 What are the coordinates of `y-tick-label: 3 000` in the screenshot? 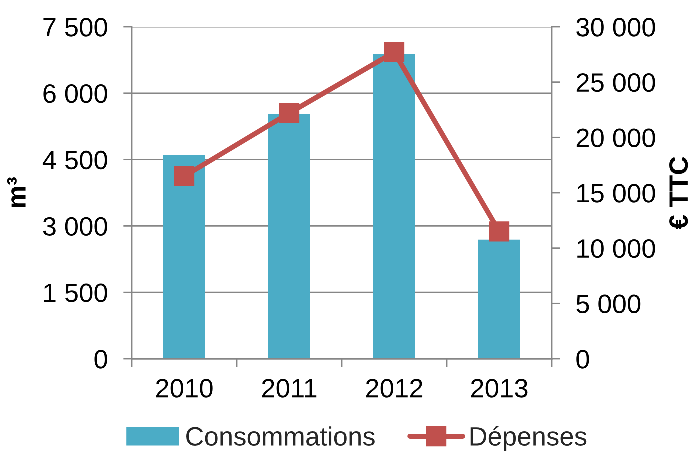 It's located at (75, 226).